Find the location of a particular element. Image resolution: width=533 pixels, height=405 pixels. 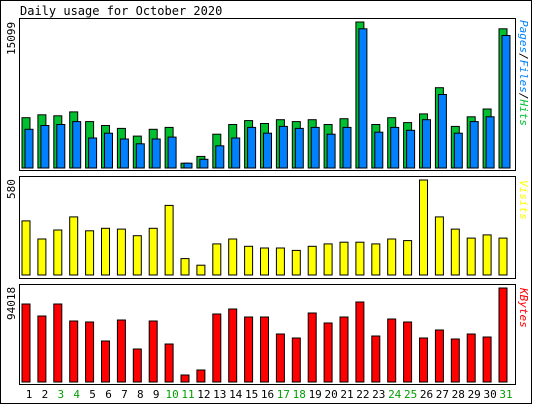

hits-max-label: 15099 is located at coordinates (11, 38).